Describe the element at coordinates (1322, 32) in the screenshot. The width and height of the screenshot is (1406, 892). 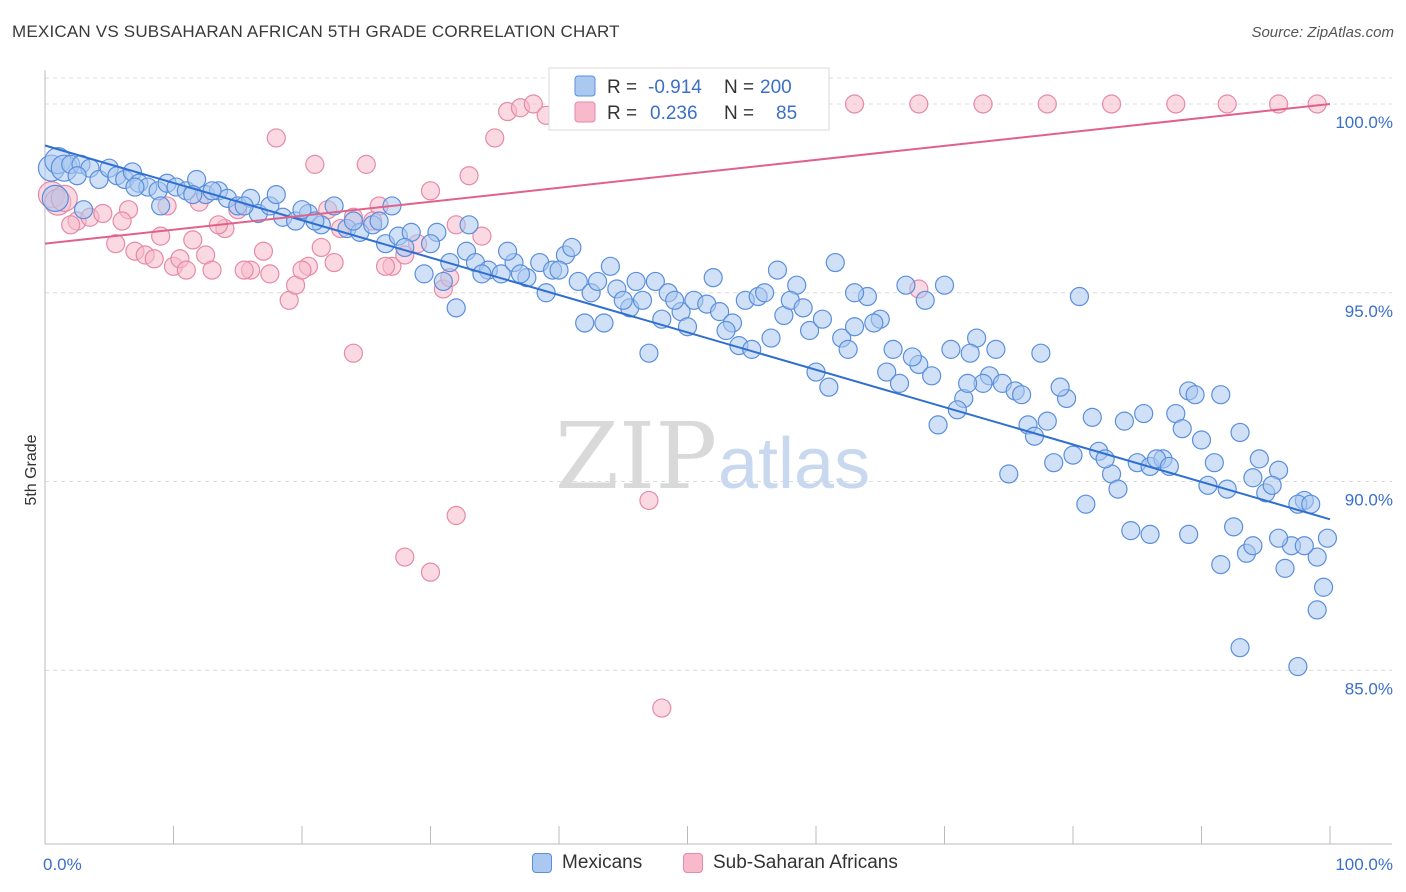
I see `source-label: Source: ZipAtlas.com` at that location.